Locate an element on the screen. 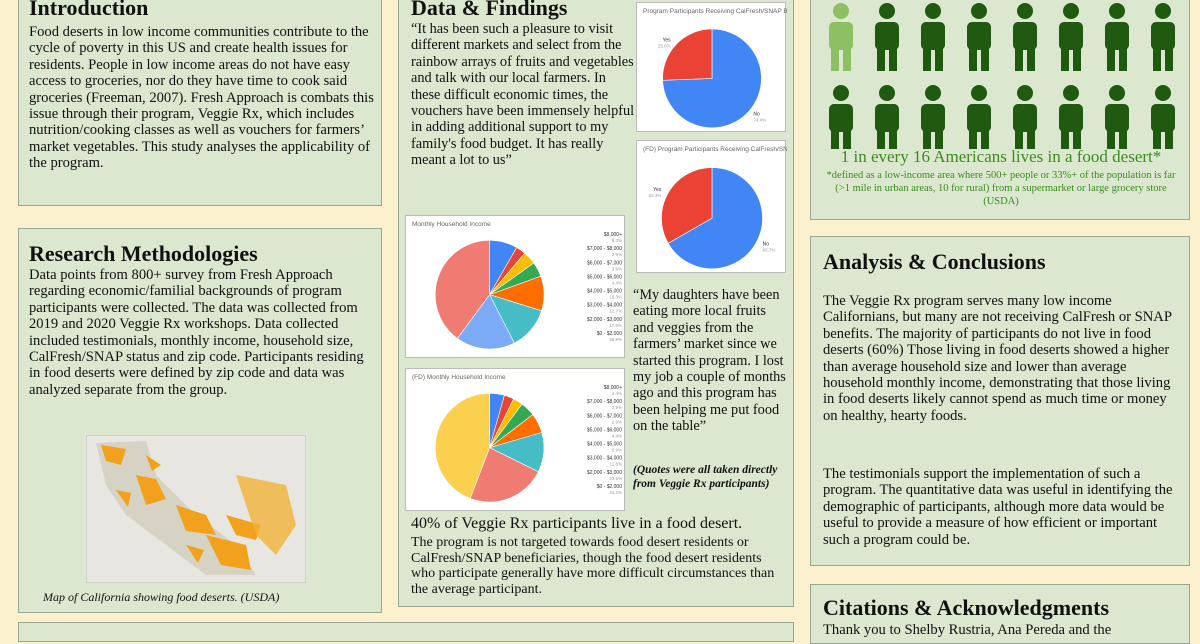  slice-value: 44.2% is located at coordinates (615, 492).